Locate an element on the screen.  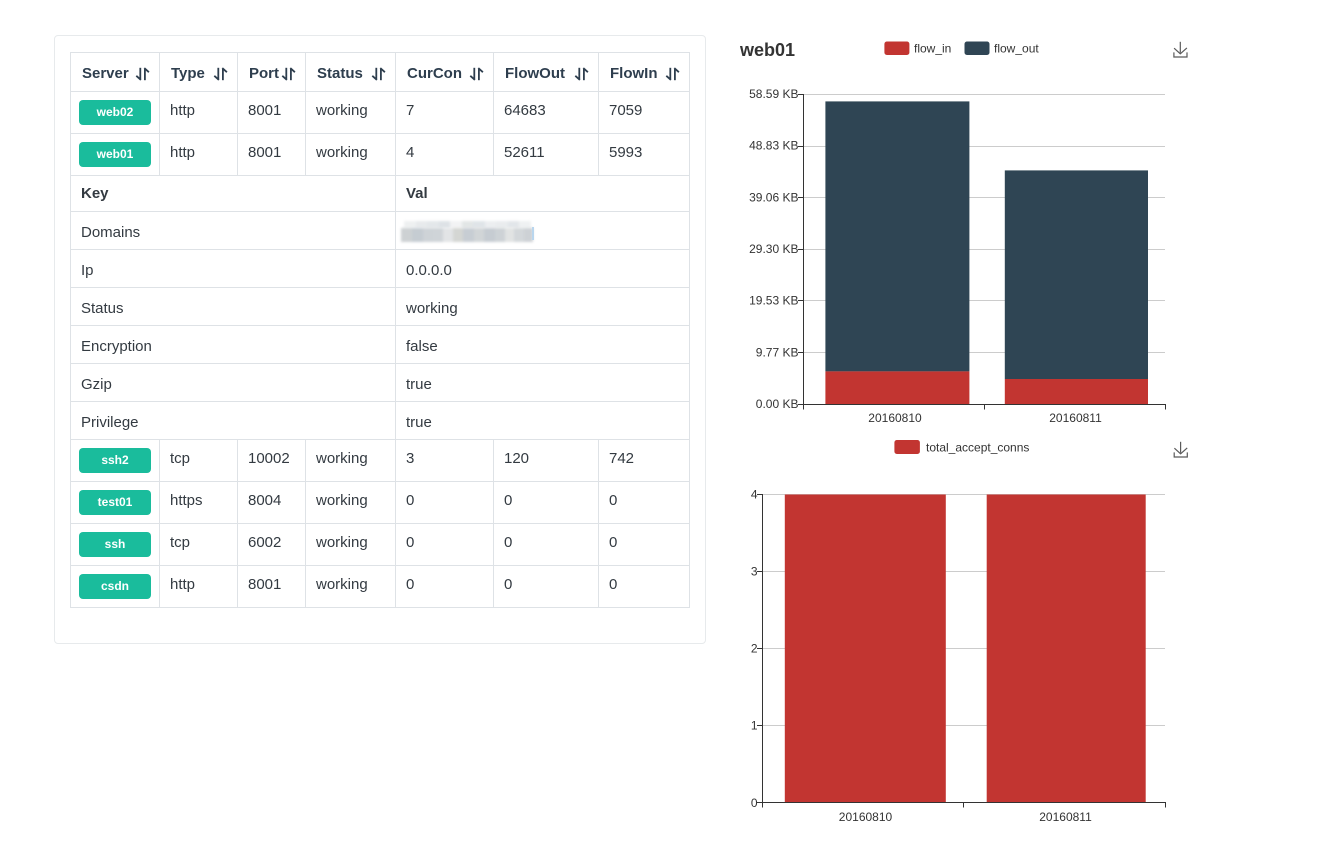
svg-text: flow_in is located at coordinates (932, 49).